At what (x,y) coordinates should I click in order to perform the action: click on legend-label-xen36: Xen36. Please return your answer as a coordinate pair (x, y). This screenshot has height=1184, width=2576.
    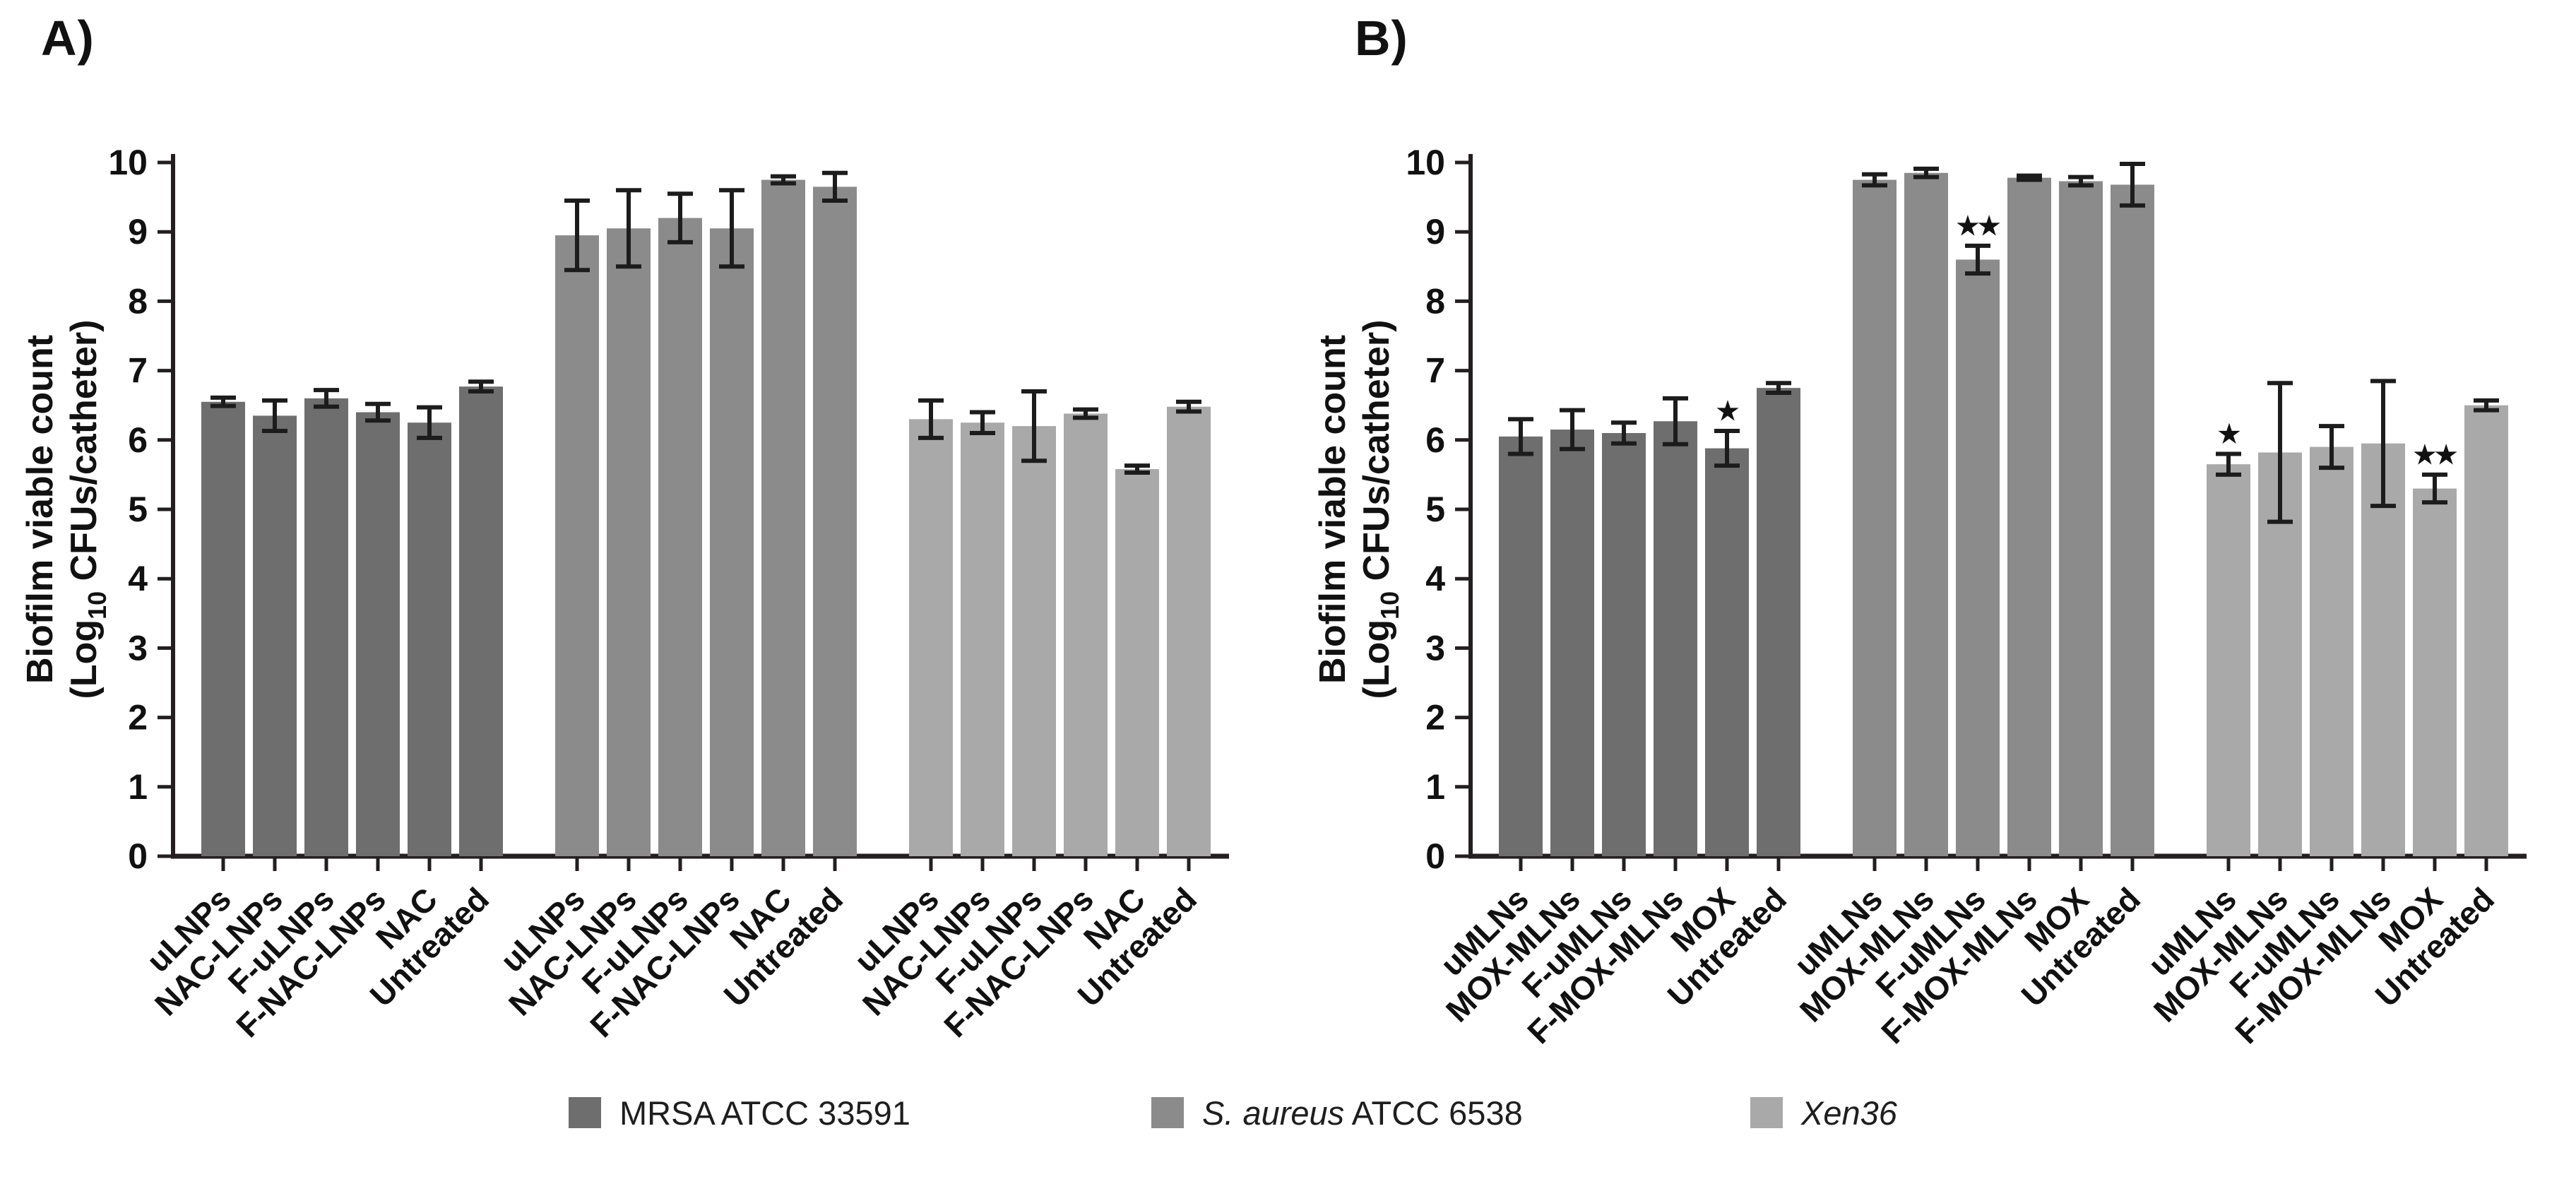
    Looking at the image, I should click on (1849, 1113).